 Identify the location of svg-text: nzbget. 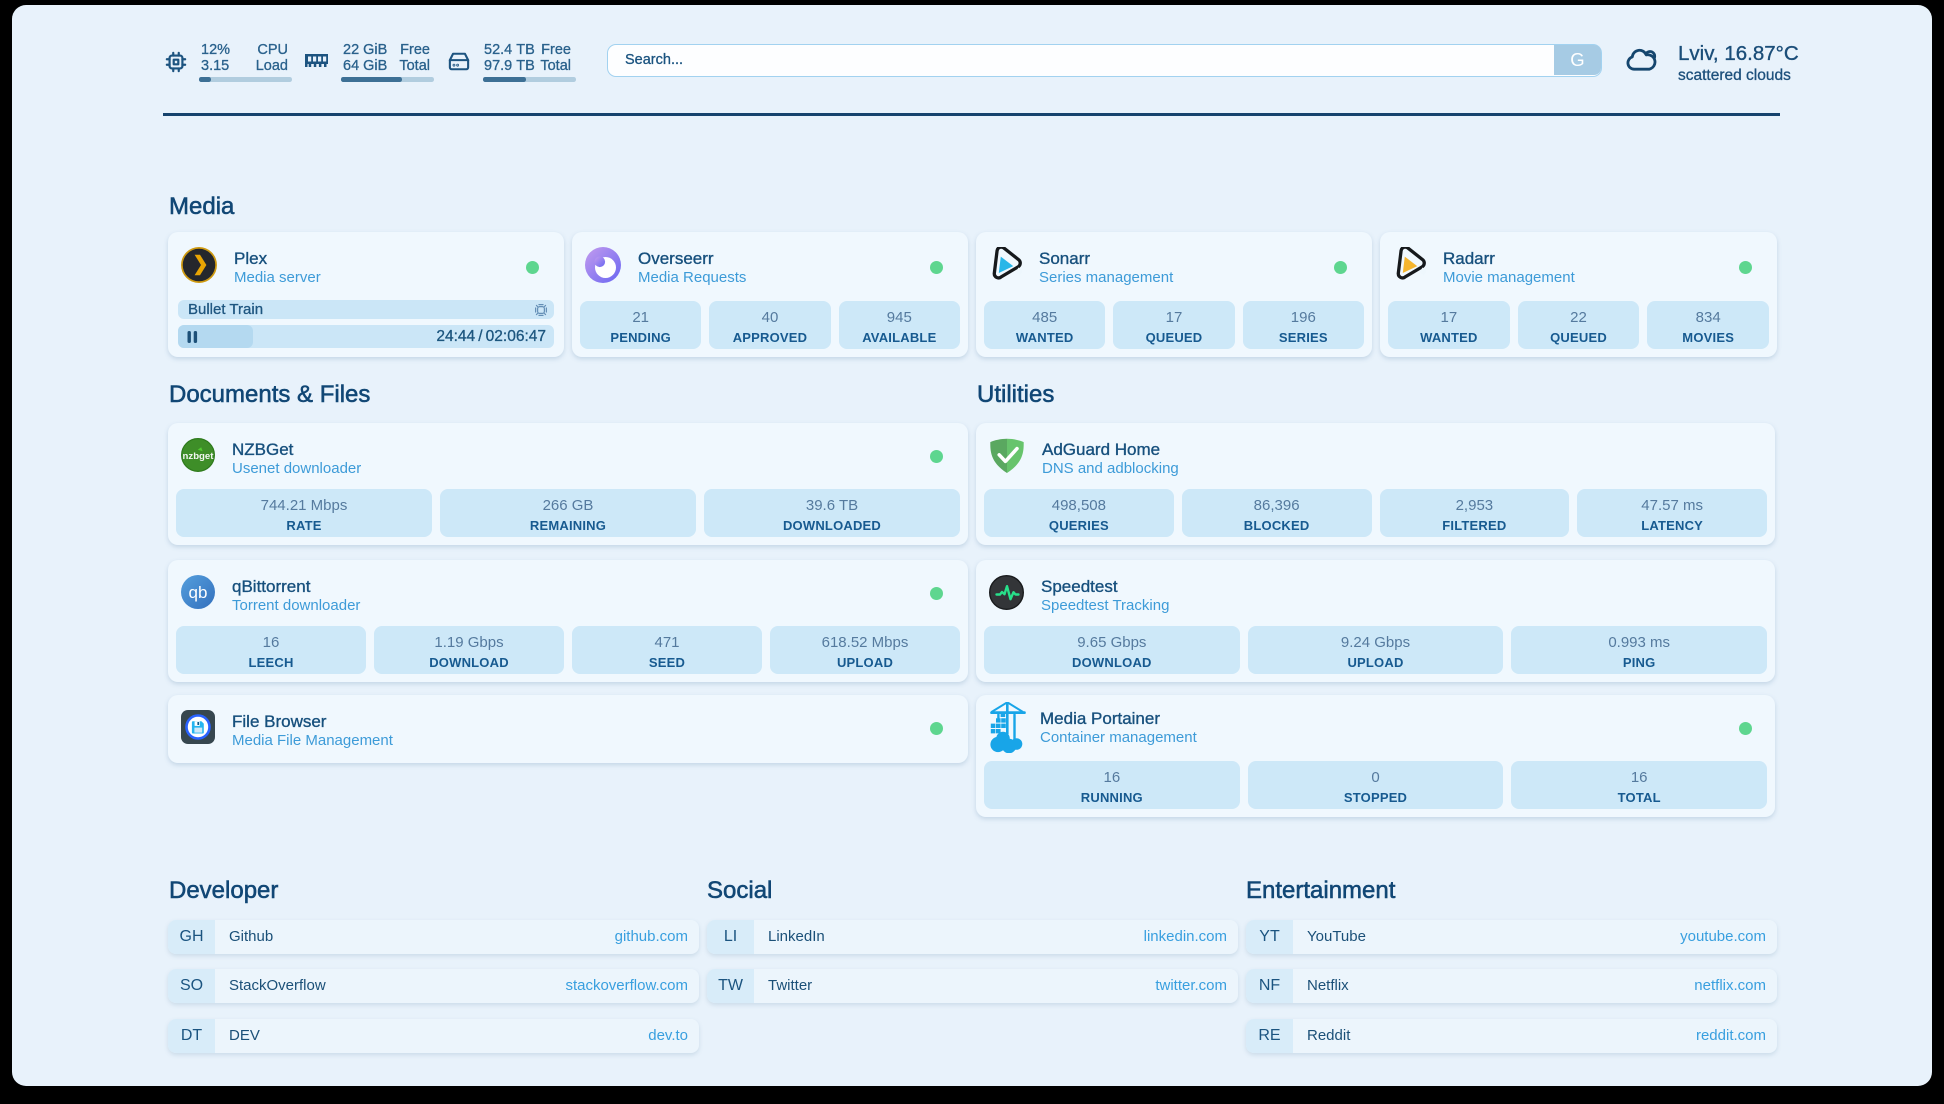
(199, 456).